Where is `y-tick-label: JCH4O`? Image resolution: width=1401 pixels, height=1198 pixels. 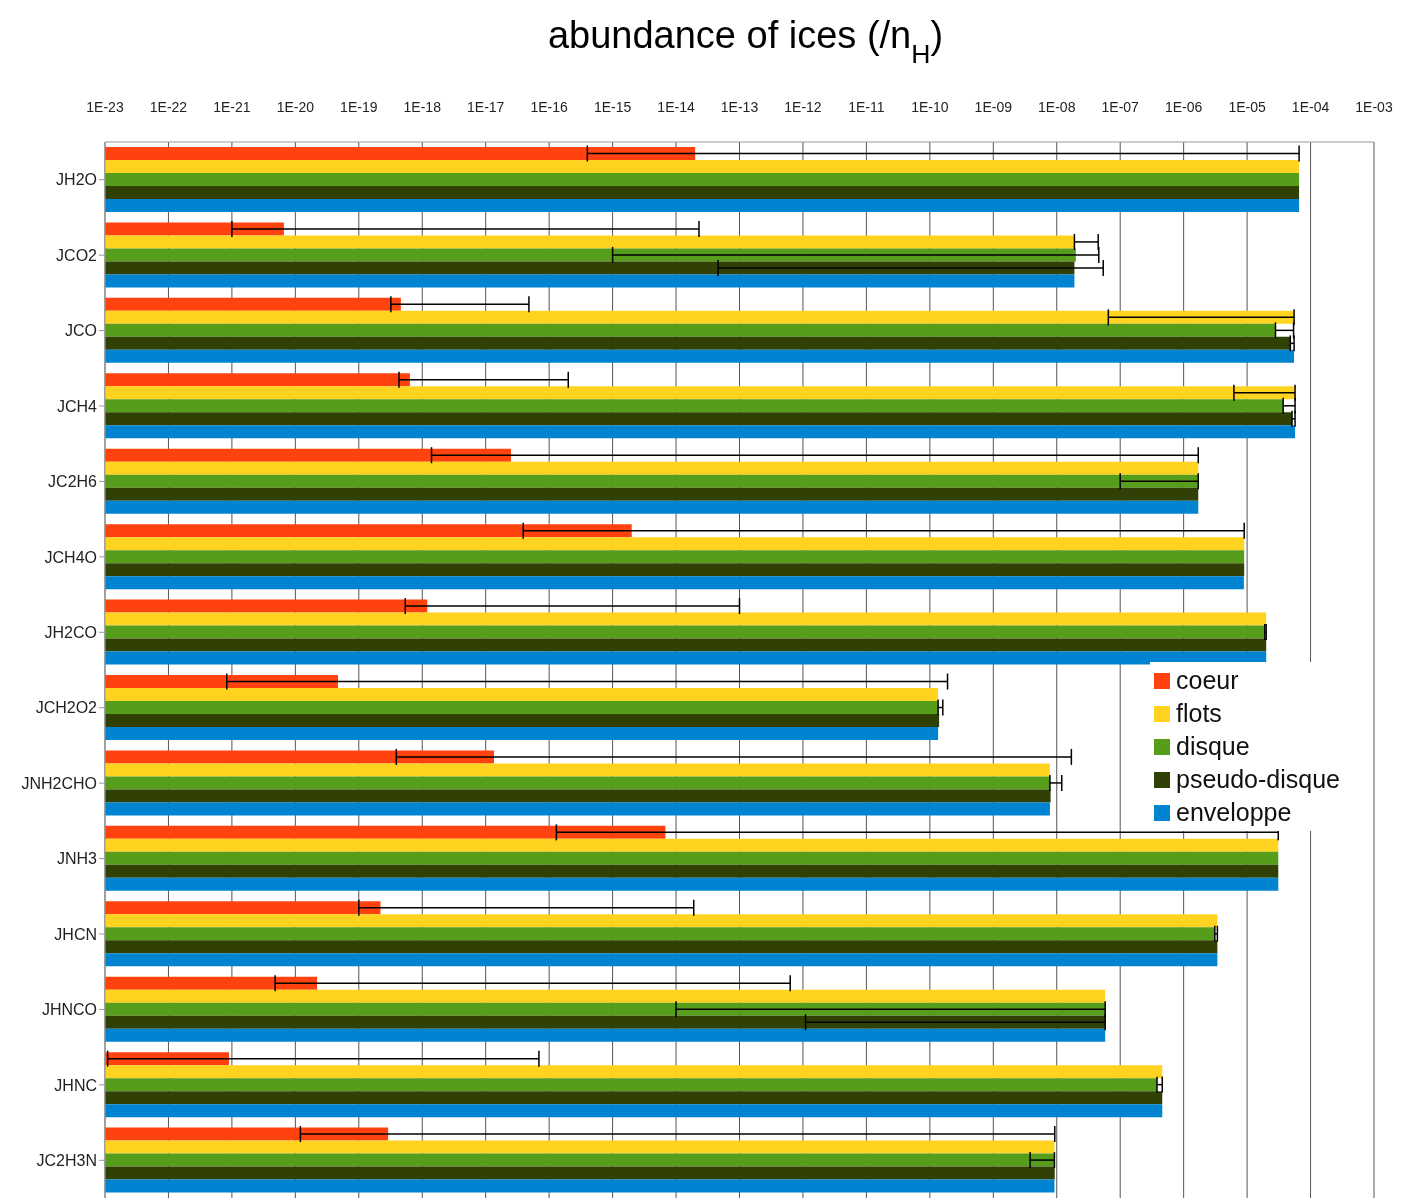
y-tick-label: JCH4O is located at coordinates (70, 557).